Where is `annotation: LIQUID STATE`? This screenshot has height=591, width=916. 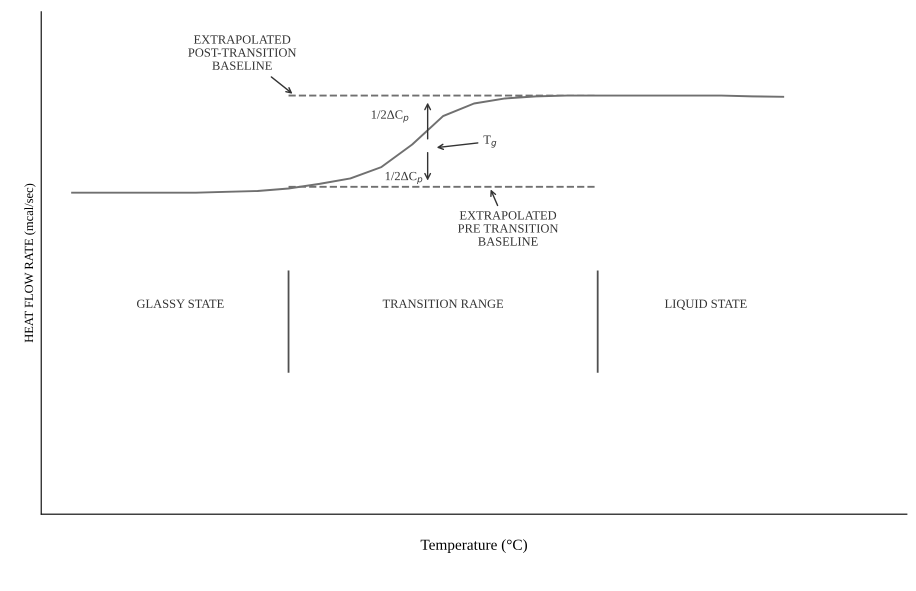
annotation: LIQUID STATE is located at coordinates (705, 305).